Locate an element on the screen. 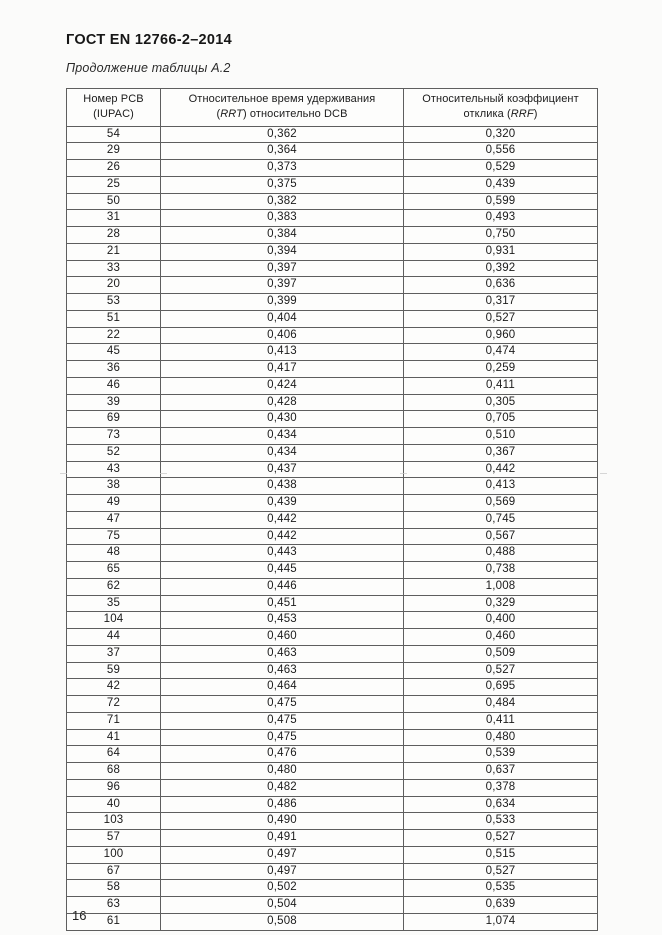 Image resolution: width=662 pixels, height=935 pixels. cell-pcb-number: 52 is located at coordinates (113, 452).